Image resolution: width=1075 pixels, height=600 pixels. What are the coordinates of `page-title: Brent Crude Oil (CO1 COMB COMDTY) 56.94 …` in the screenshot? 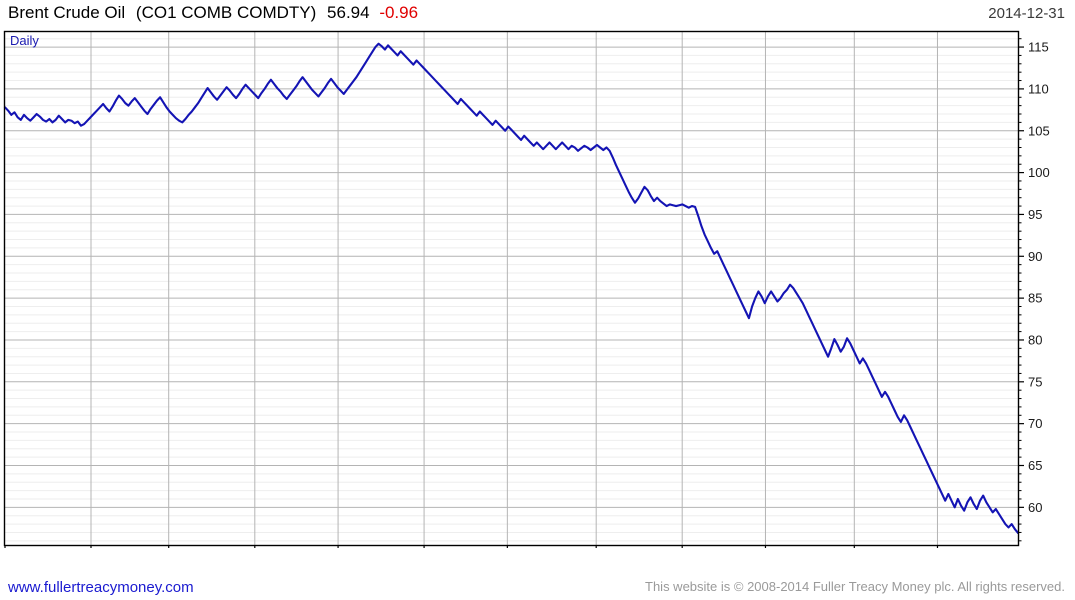 It's located at (213, 13).